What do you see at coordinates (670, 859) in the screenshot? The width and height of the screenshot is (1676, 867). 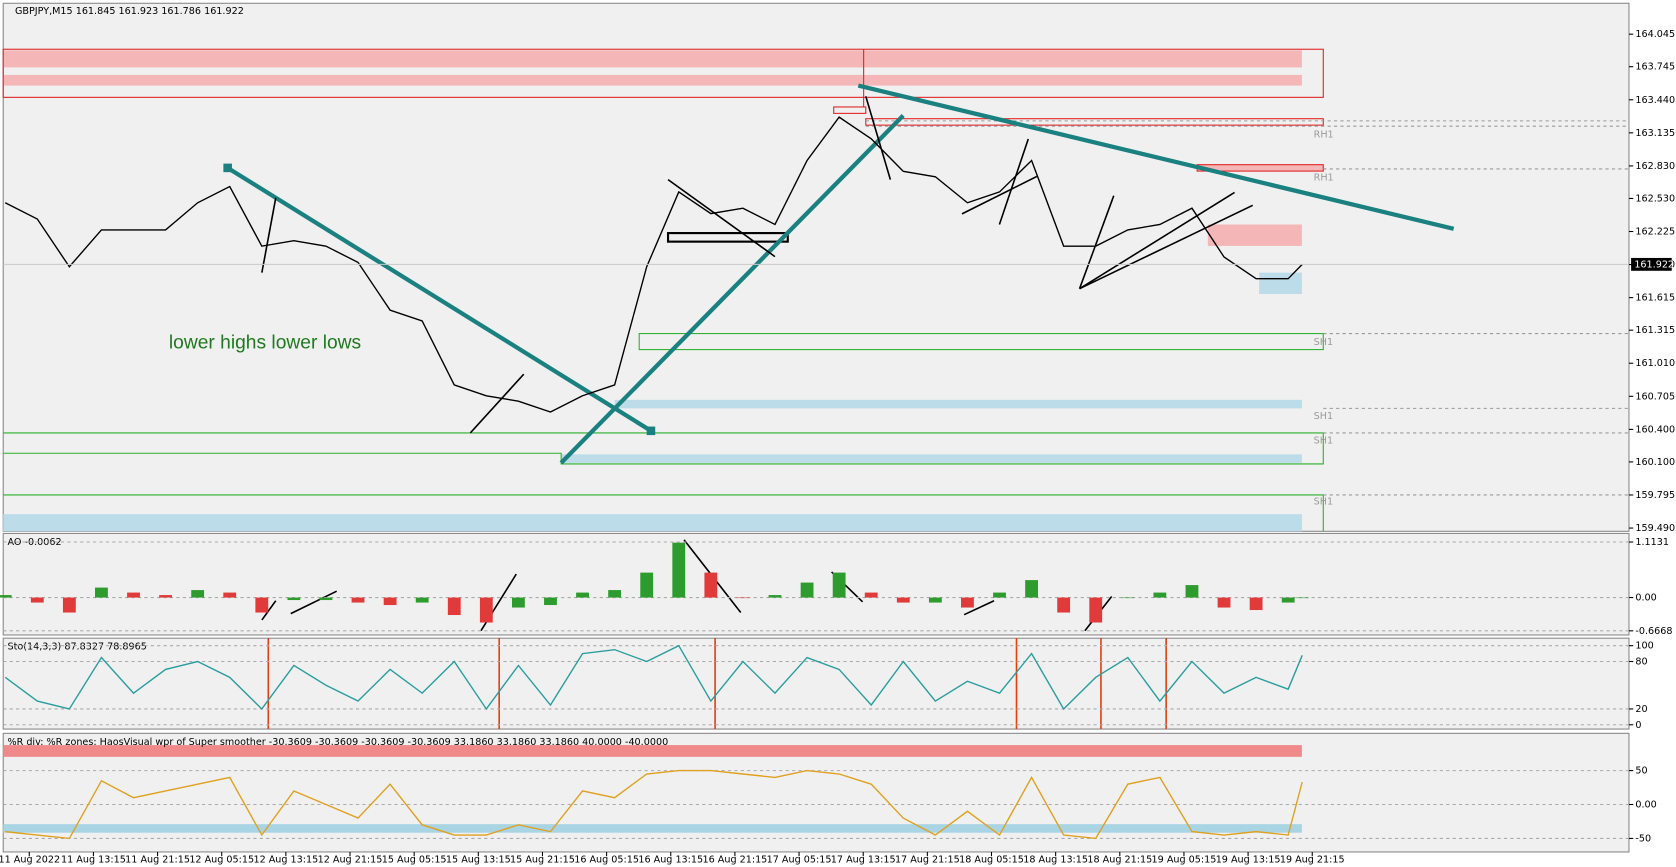 I see `x-tick-label: 16 Aug 13:15` at bounding box center [670, 859].